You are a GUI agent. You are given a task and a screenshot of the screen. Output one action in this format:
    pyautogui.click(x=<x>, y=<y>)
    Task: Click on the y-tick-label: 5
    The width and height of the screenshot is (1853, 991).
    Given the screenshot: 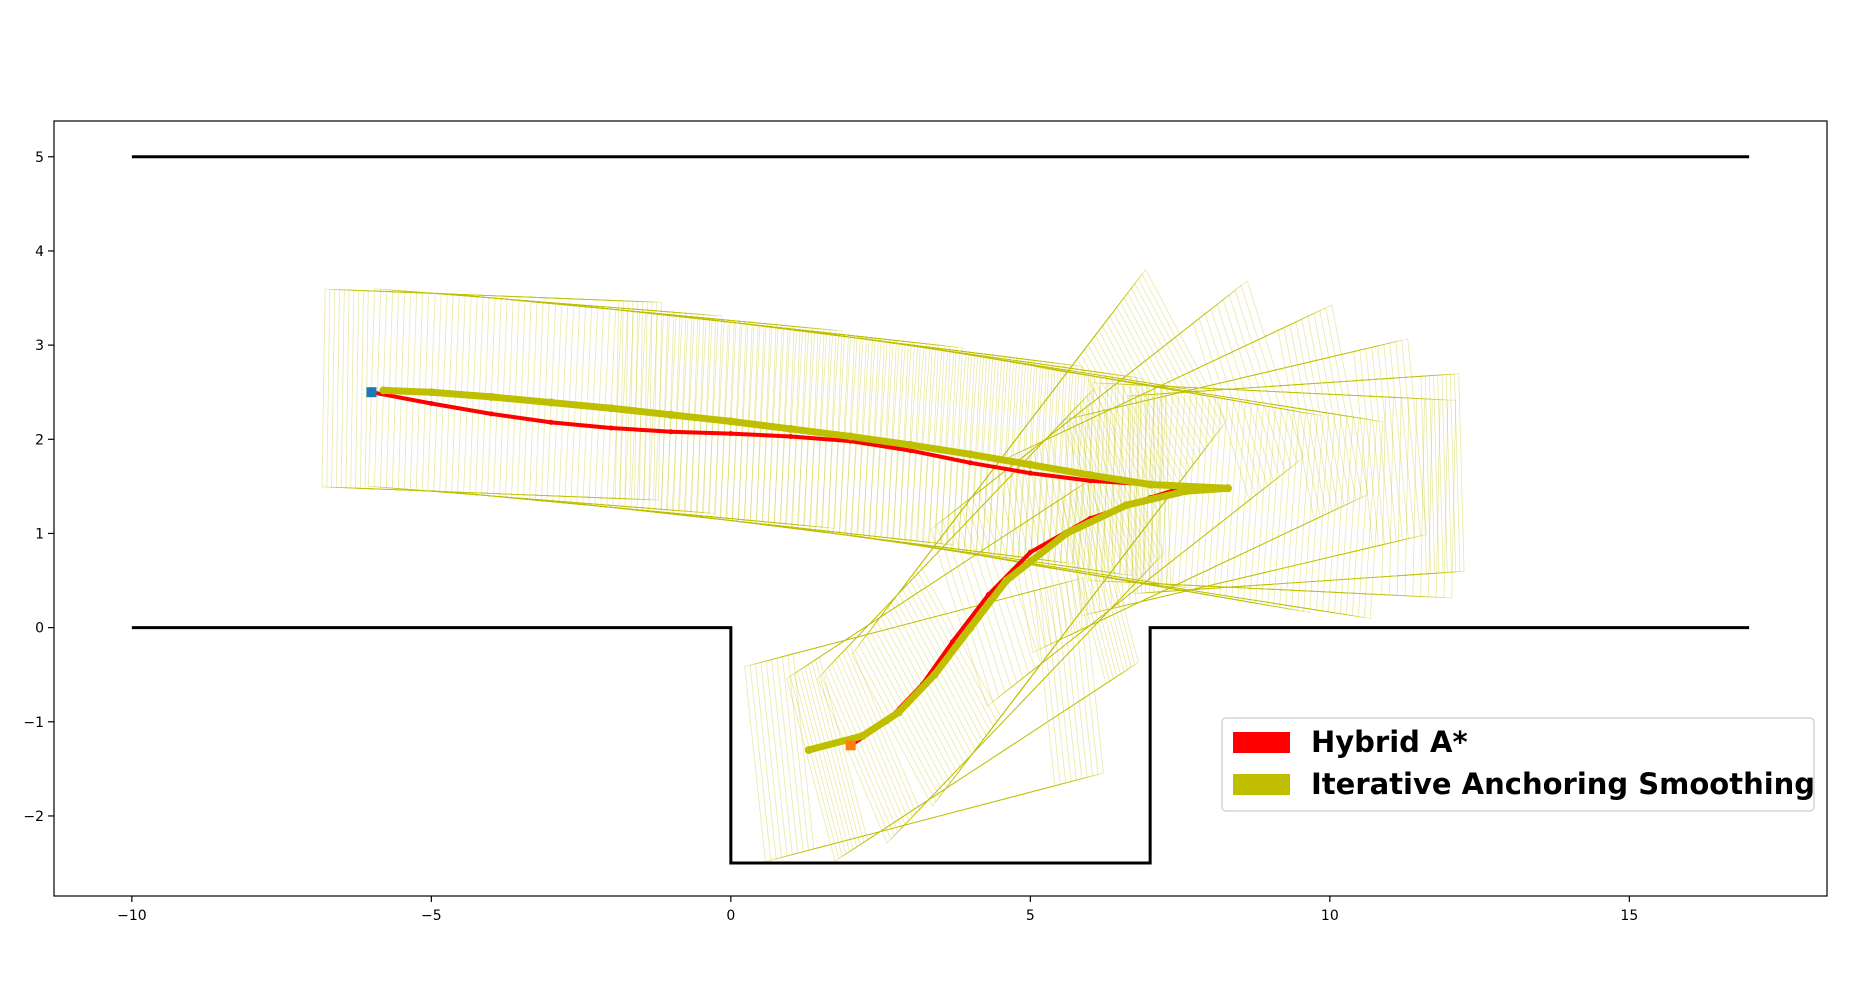 What is the action you would take?
    pyautogui.click(x=39, y=158)
    